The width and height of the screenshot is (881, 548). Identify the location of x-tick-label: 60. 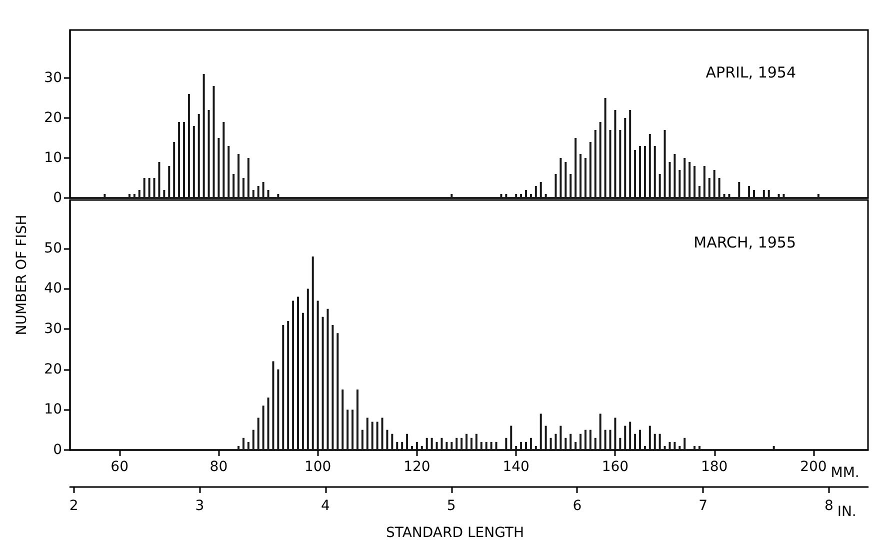
(119, 467).